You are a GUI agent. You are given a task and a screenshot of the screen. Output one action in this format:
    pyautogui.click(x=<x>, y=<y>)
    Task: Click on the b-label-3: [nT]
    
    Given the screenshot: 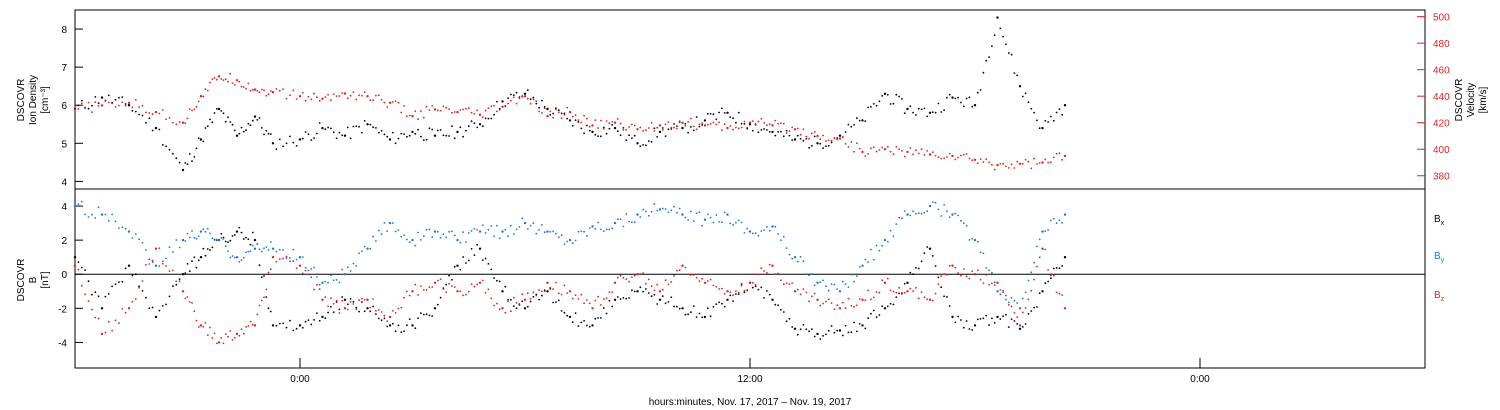 What is the action you would take?
    pyautogui.click(x=45, y=279)
    